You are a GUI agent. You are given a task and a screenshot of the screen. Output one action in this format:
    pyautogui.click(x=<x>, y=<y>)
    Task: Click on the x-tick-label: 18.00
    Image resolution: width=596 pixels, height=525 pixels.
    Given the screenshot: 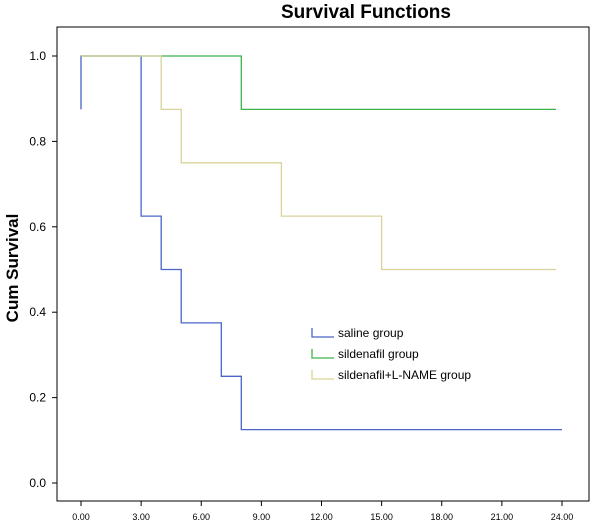 What is the action you would take?
    pyautogui.click(x=441, y=517)
    